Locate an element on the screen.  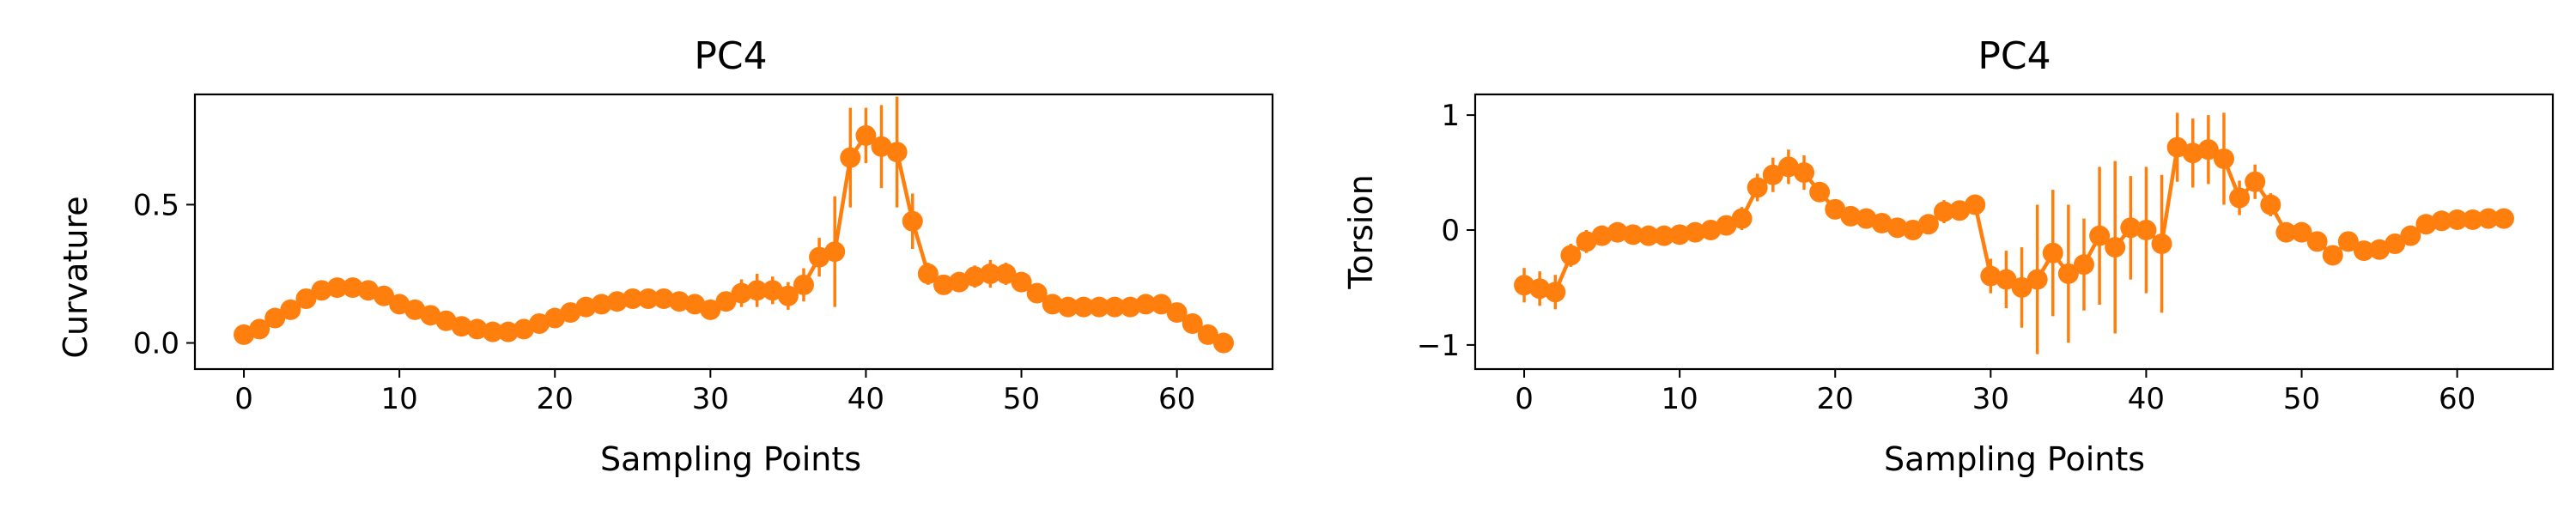
curvature-x-tick-label: 0 is located at coordinates (243, 399).